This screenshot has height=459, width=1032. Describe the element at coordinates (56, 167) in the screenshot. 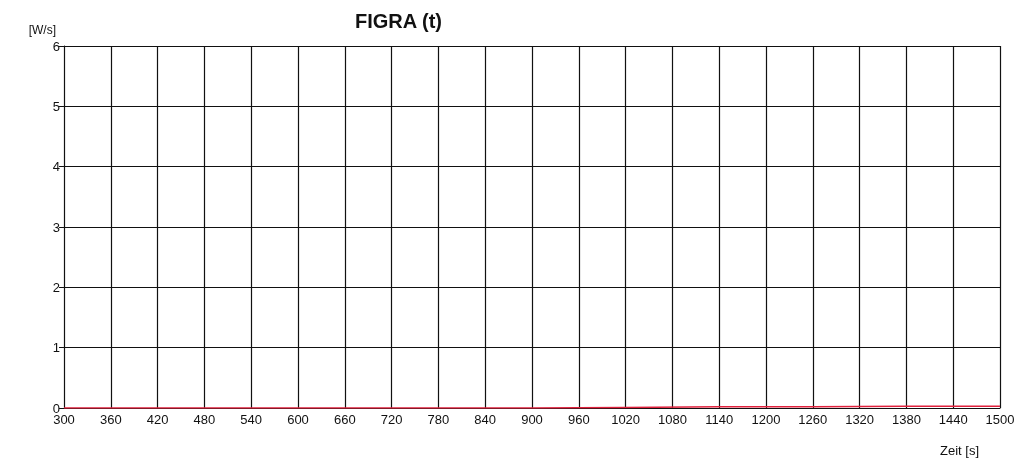

I see `y-tick-label: 4` at that location.